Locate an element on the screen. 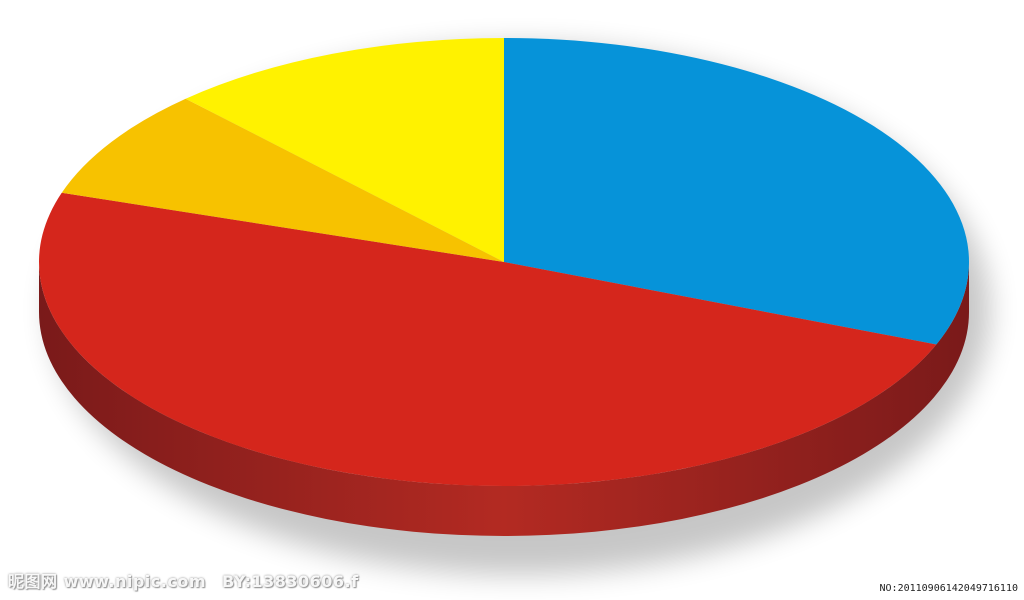 Image resolution: width=1024 pixels, height=600 pixels. watermark-site: 昵图网 www.nipic.com is located at coordinates (107, 581).